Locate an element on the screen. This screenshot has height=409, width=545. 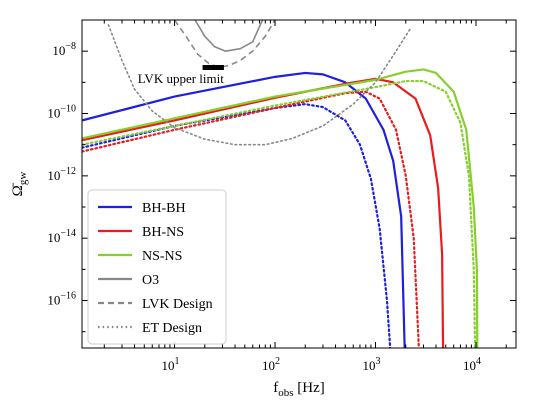
x-tick-label: 10³ is located at coordinates (372, 364).